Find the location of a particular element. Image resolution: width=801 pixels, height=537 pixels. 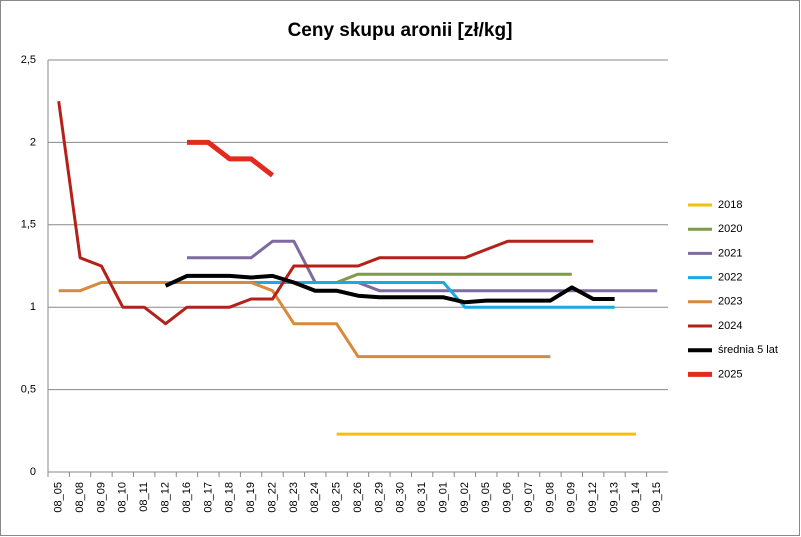

y-tick-label: 0 is located at coordinates (33, 472).